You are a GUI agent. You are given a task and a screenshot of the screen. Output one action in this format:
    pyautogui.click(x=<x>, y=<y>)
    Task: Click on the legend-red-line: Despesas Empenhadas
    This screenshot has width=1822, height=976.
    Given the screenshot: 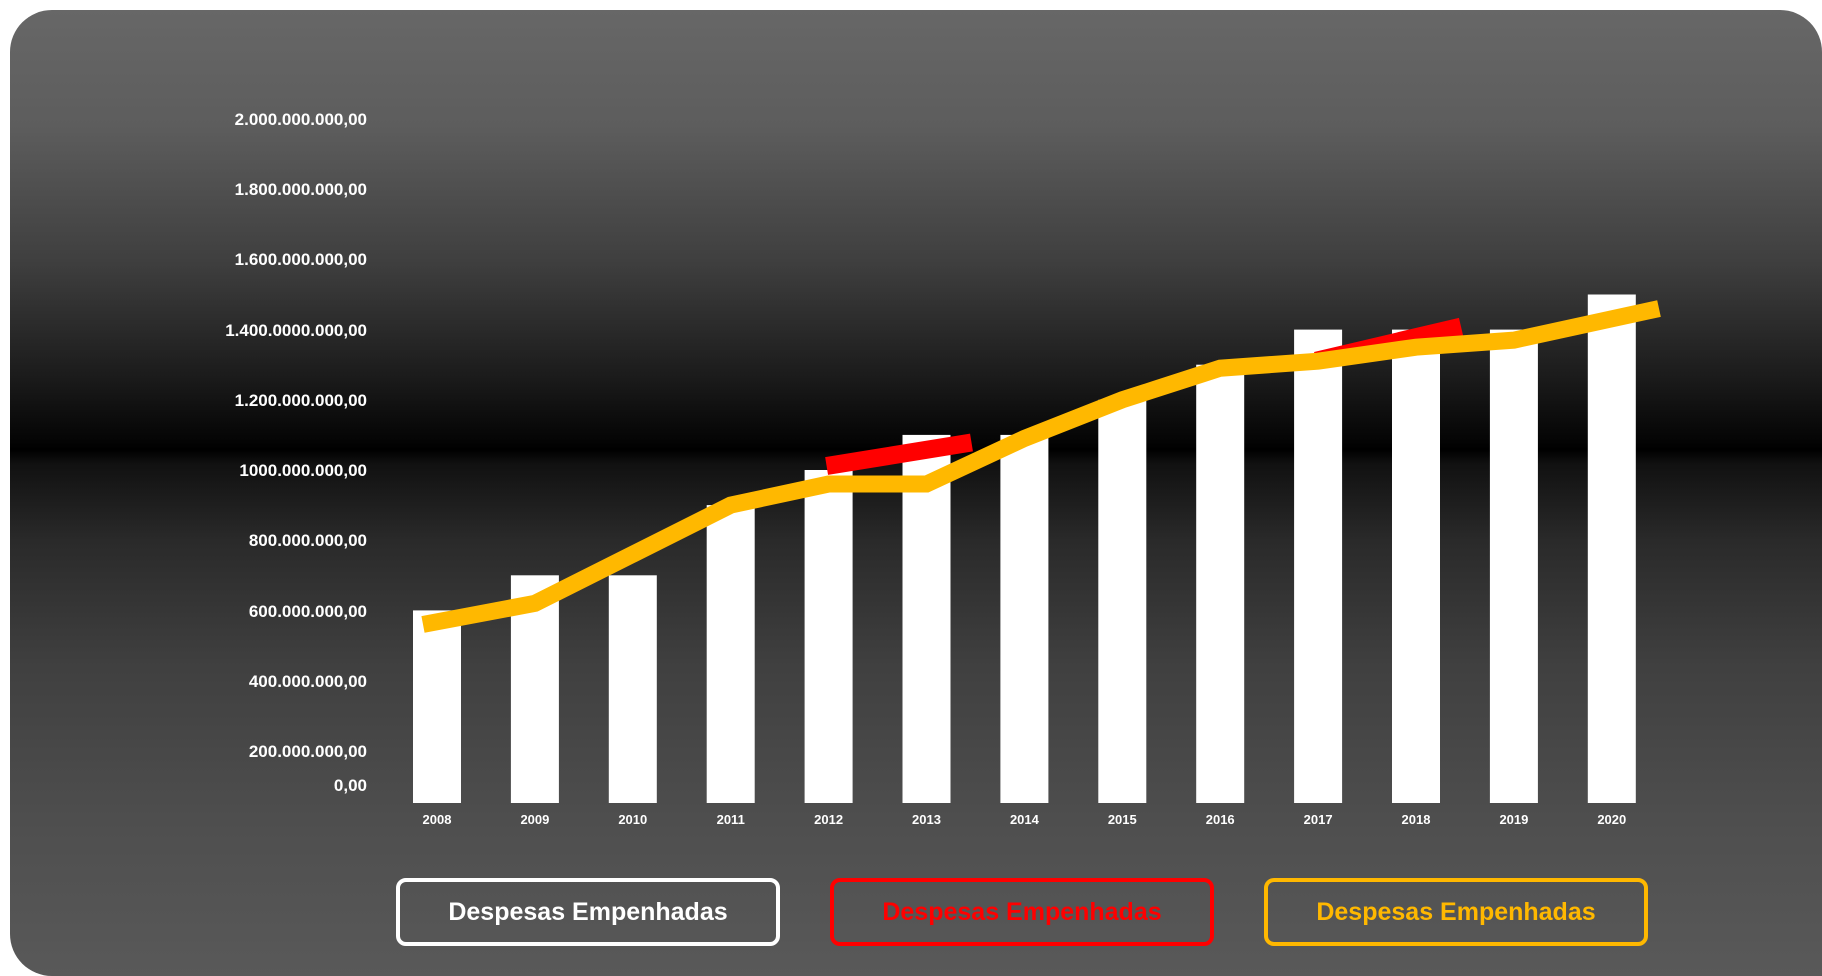 What is the action you would take?
    pyautogui.click(x=1022, y=912)
    